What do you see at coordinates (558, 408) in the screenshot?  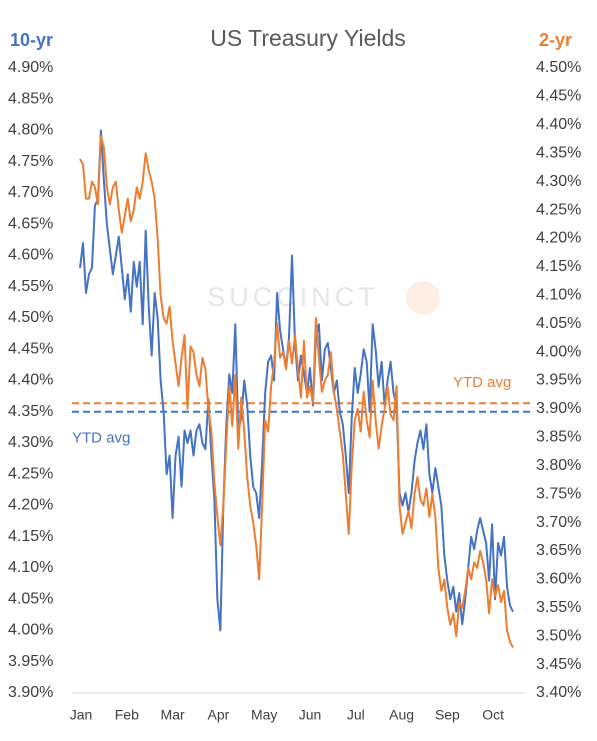 I see `y2-tick-label: 3.90%` at bounding box center [558, 408].